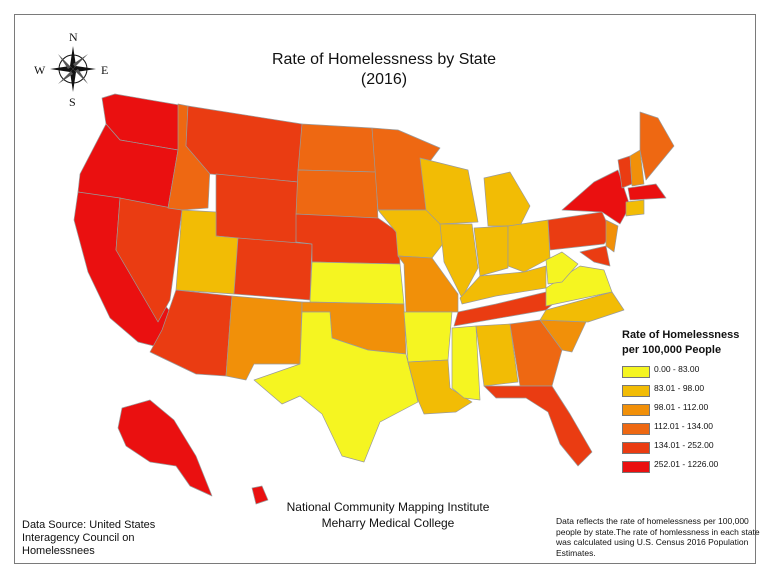 This screenshot has height=576, width=768. Describe the element at coordinates (507, 199) in the screenshot. I see `state-michigan` at that location.